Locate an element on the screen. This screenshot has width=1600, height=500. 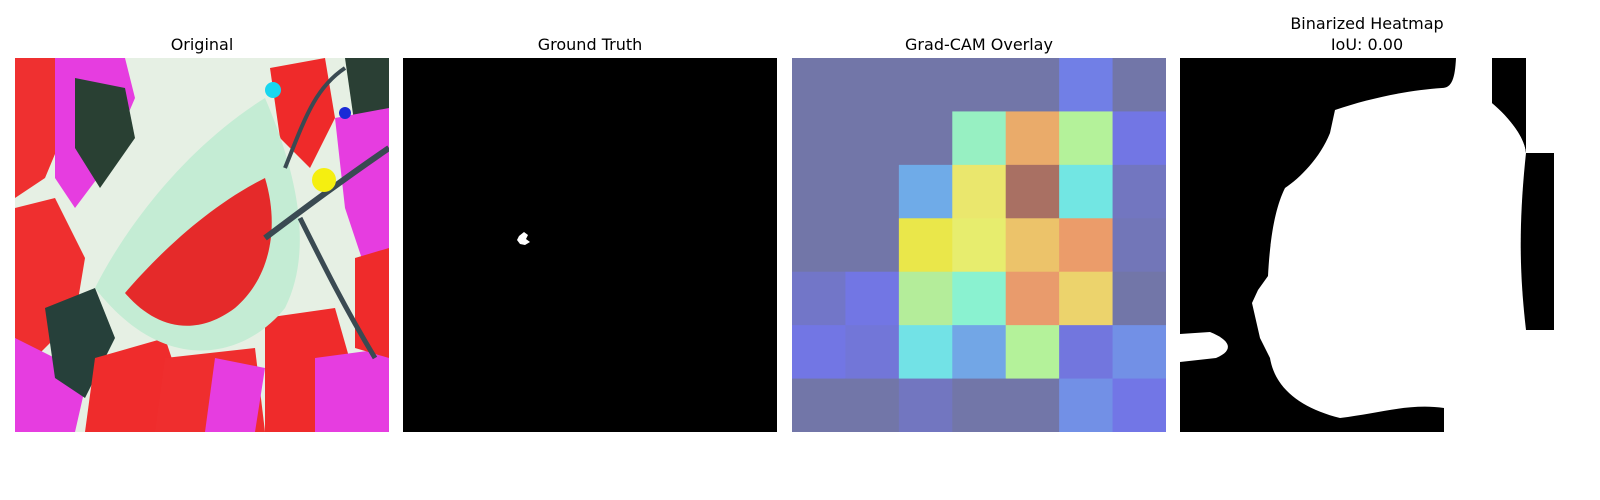
title-gradcam-overlay: Grad-CAM Overlay is located at coordinates (979, 44).